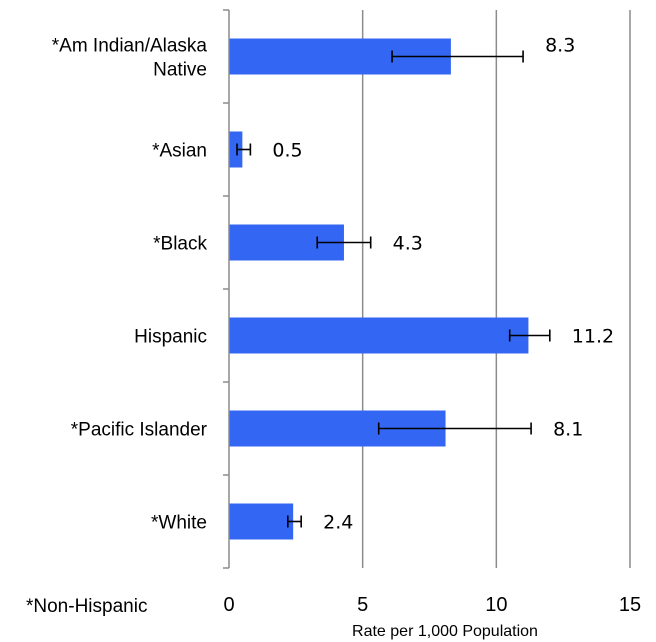 This screenshot has width=656, height=642. What do you see at coordinates (180, 70) in the screenshot?
I see `category-label: Native` at bounding box center [180, 70].